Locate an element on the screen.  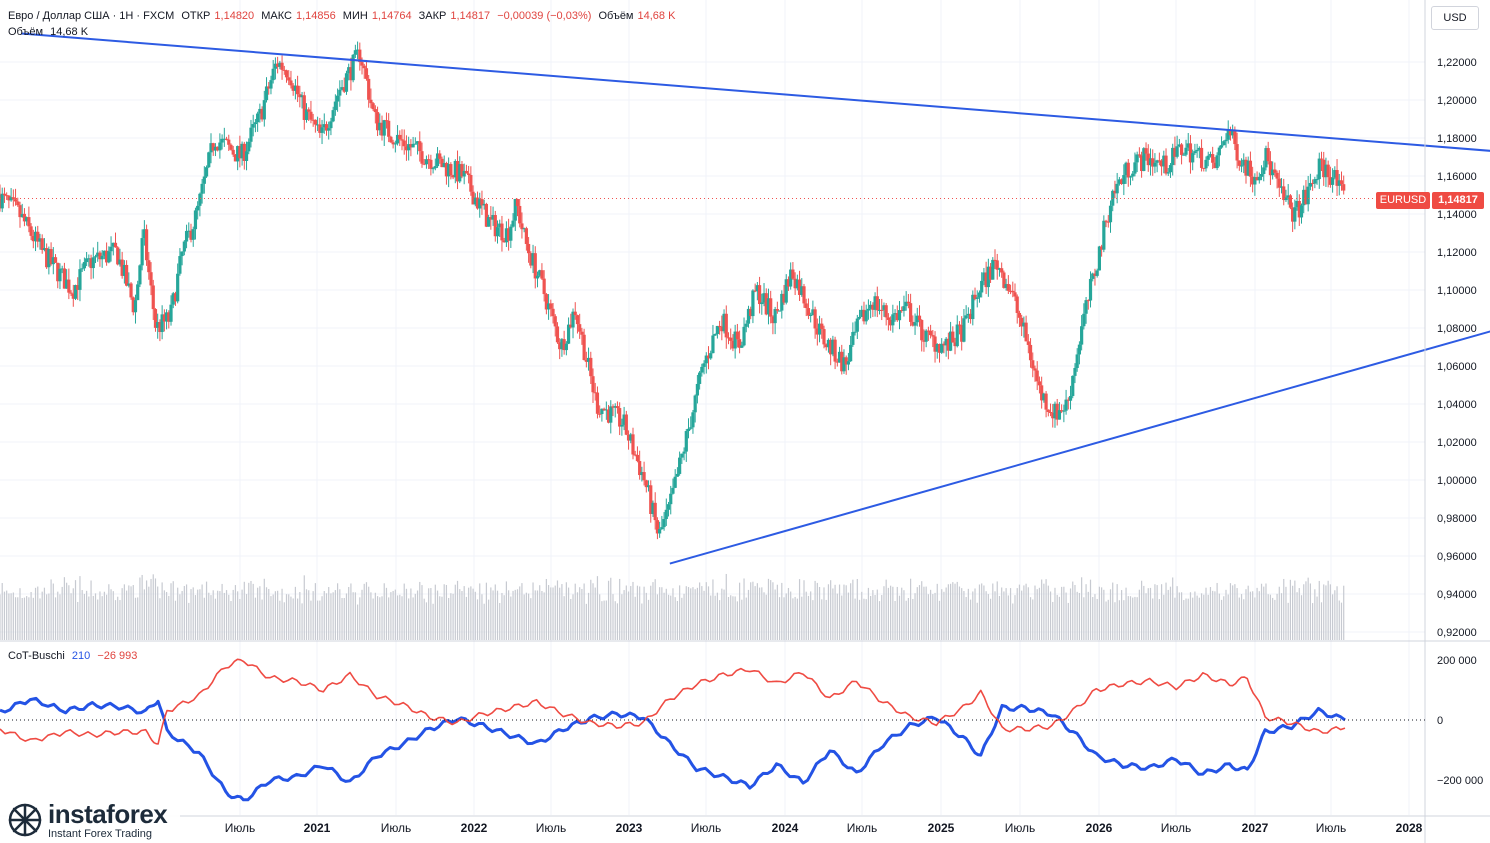
cot-tick-label: −200 000 is located at coordinates (1460, 781).